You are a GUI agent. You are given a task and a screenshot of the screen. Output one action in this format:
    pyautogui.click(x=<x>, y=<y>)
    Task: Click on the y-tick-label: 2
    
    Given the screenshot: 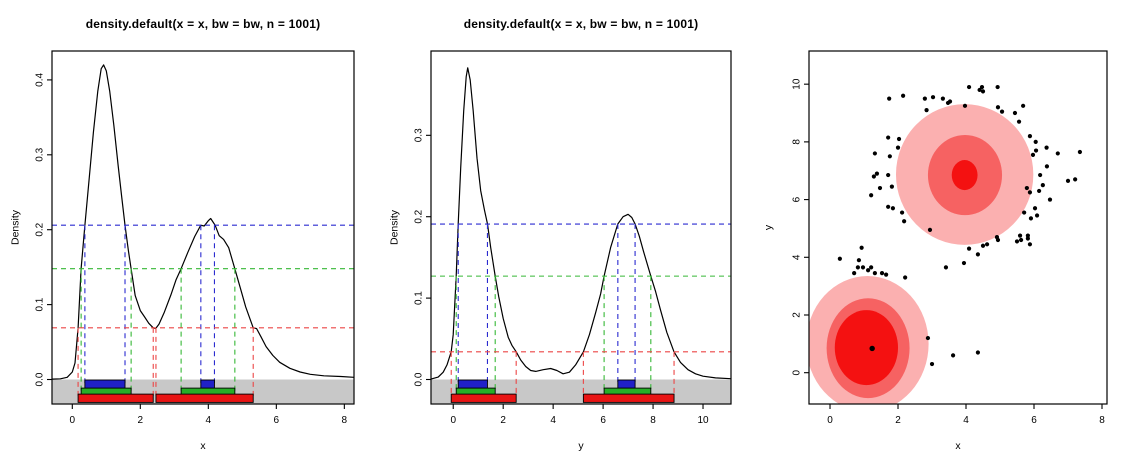 What is the action you would take?
    pyautogui.click(x=797, y=315)
    